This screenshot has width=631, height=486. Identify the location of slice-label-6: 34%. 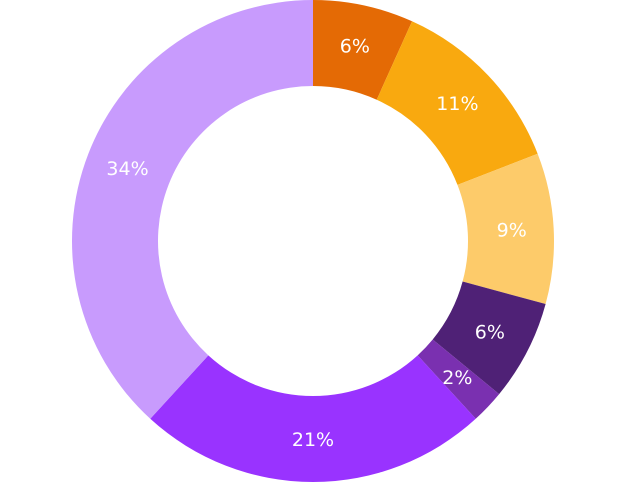
(127, 169).